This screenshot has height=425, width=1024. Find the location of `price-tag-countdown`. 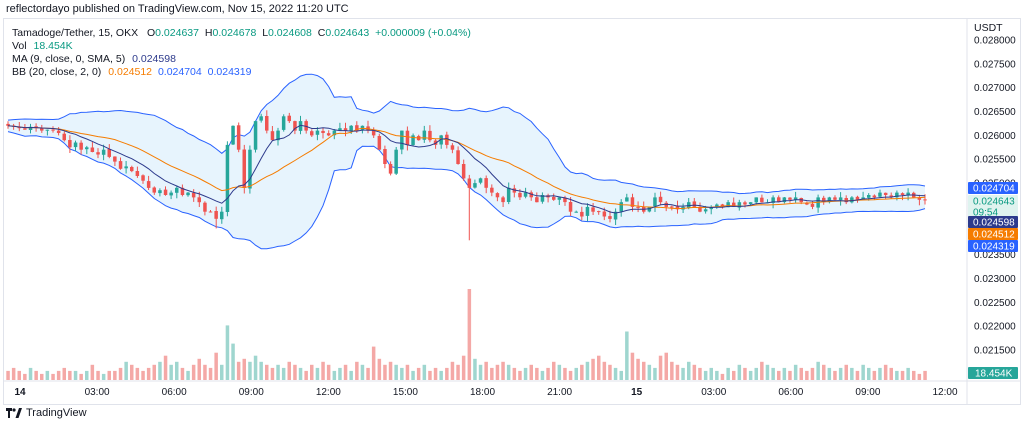

price-tag-countdown is located at coordinates (993, 212).